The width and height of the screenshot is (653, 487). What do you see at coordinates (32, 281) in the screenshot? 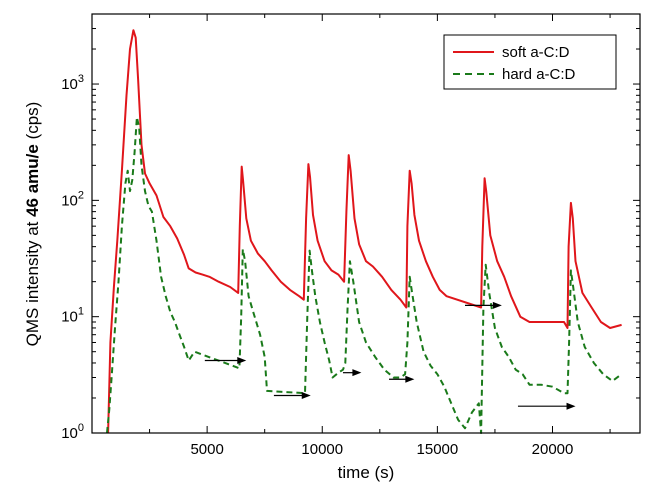
I see `y-axis-title-prefix: QMS intensity at` at bounding box center [32, 281].